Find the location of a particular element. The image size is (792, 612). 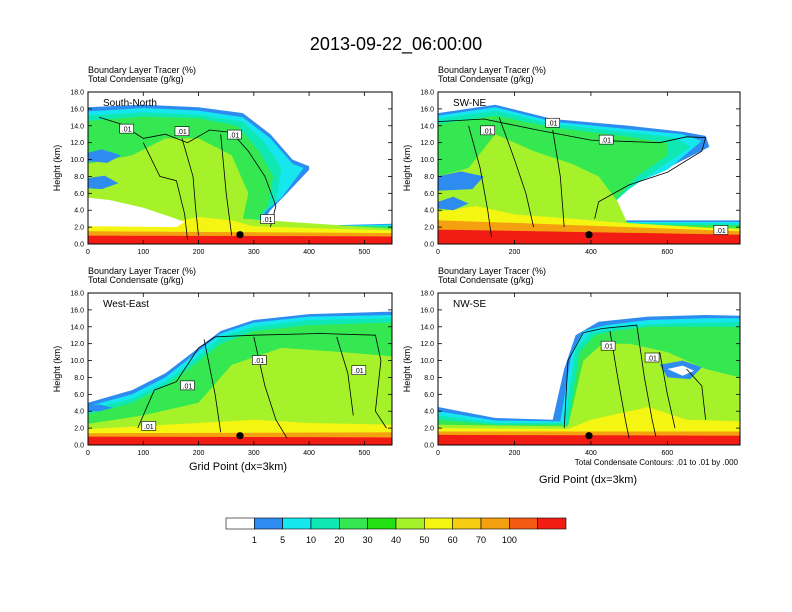

x-axis-label: Grid Point (dx=3km) is located at coordinates (588, 480).